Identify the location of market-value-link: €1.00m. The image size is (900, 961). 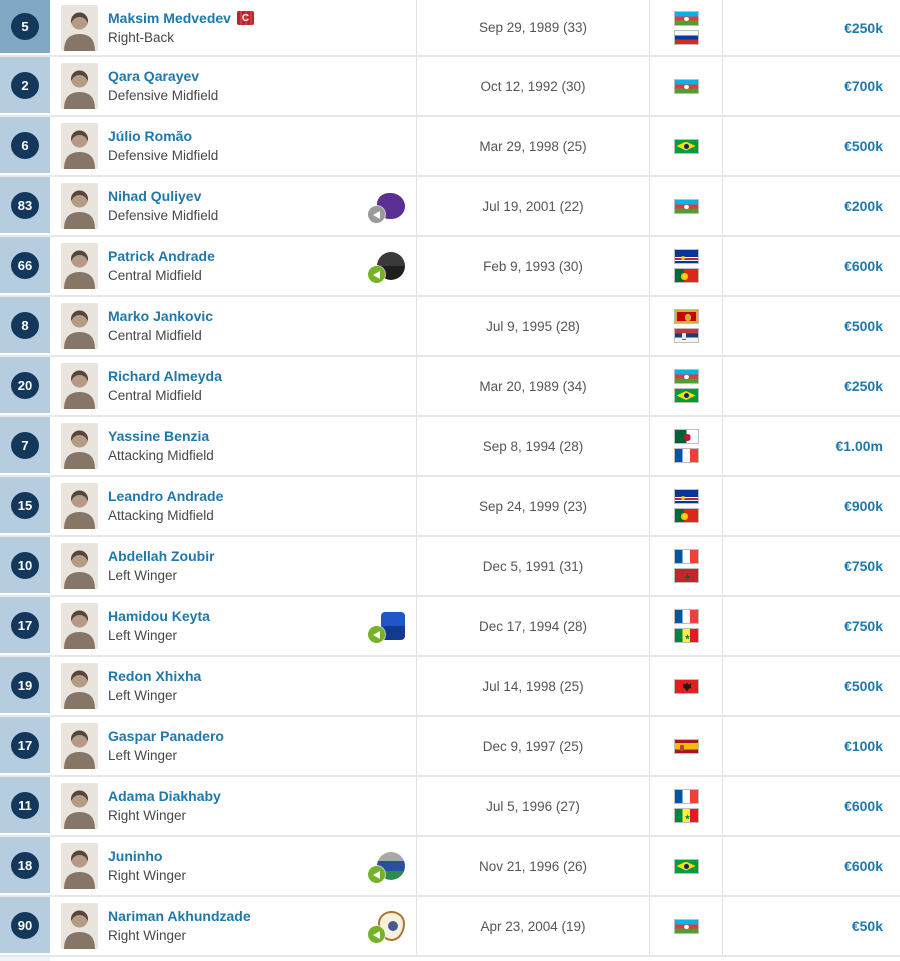
(859, 446).